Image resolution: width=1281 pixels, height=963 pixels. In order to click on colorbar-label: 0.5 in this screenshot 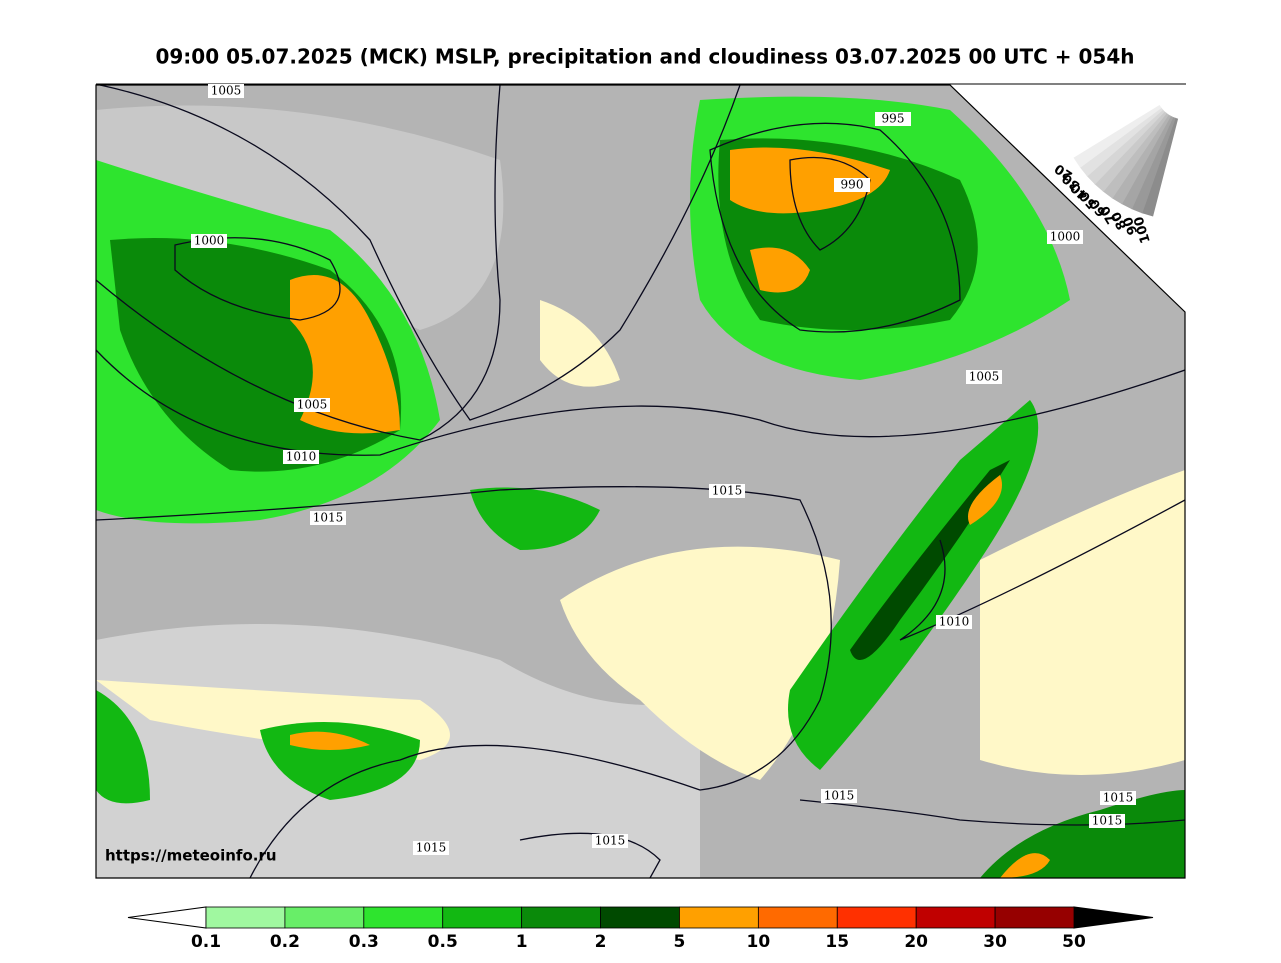, I will do `click(443, 942)`.